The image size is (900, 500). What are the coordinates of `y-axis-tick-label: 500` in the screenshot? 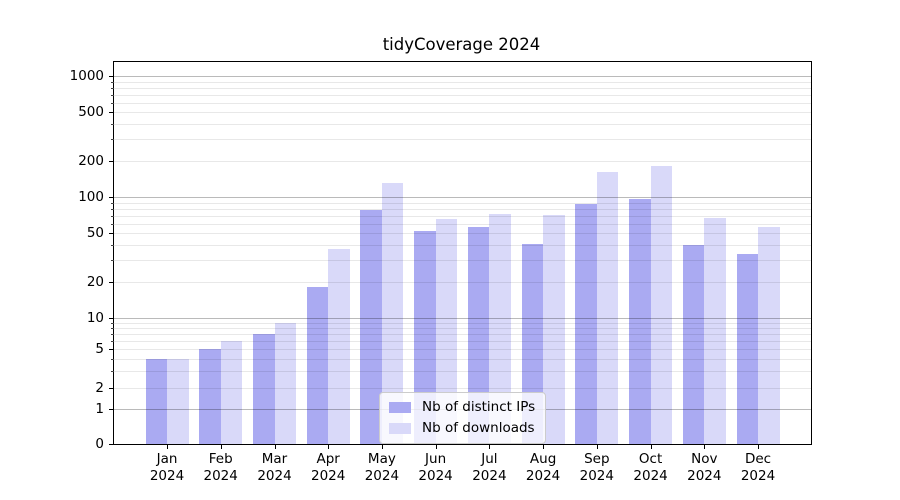 It's located at (91, 112).